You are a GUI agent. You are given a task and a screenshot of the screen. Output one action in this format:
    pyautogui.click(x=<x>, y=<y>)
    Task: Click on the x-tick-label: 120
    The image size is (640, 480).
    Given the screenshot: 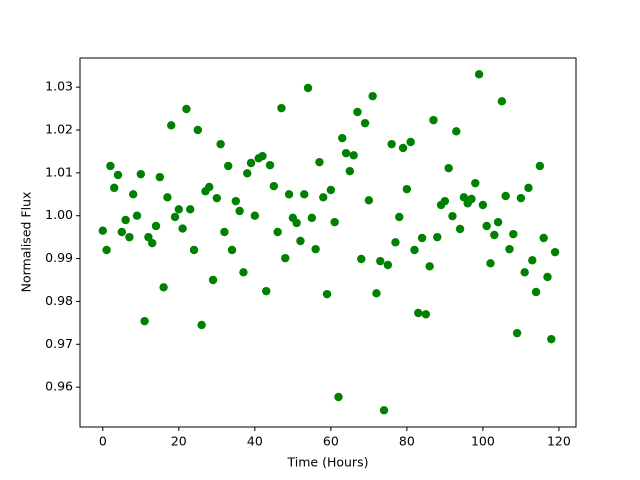 What is the action you would take?
    pyautogui.click(x=559, y=441)
    